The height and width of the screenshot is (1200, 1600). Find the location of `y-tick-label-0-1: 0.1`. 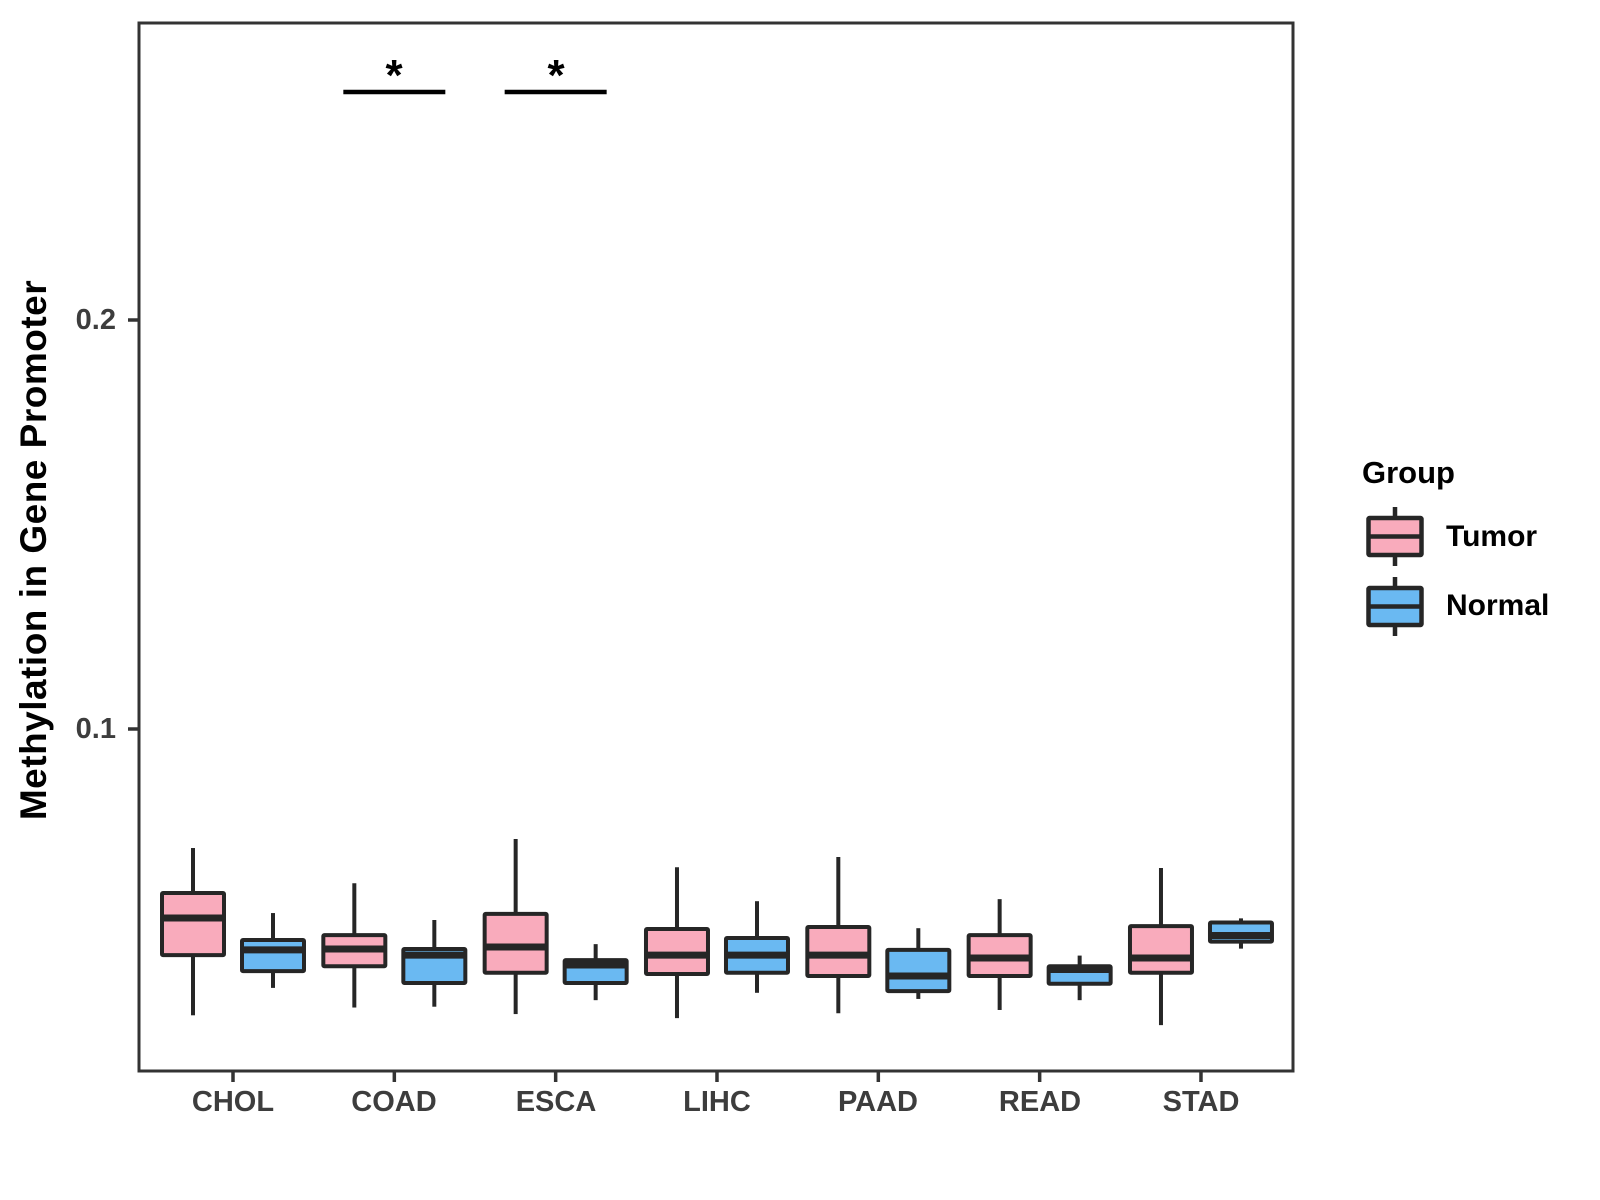

y-tick-label-0-1: 0.1 is located at coordinates (95, 729).